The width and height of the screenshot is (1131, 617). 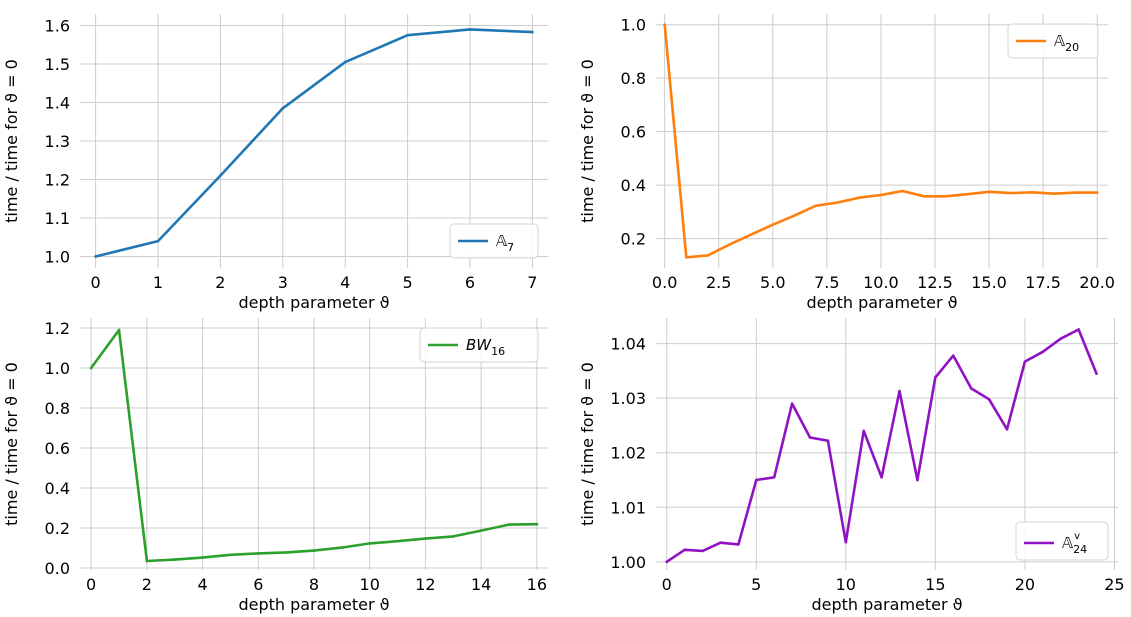 I want to click on legend-label: BW16, so click(x=485, y=347).